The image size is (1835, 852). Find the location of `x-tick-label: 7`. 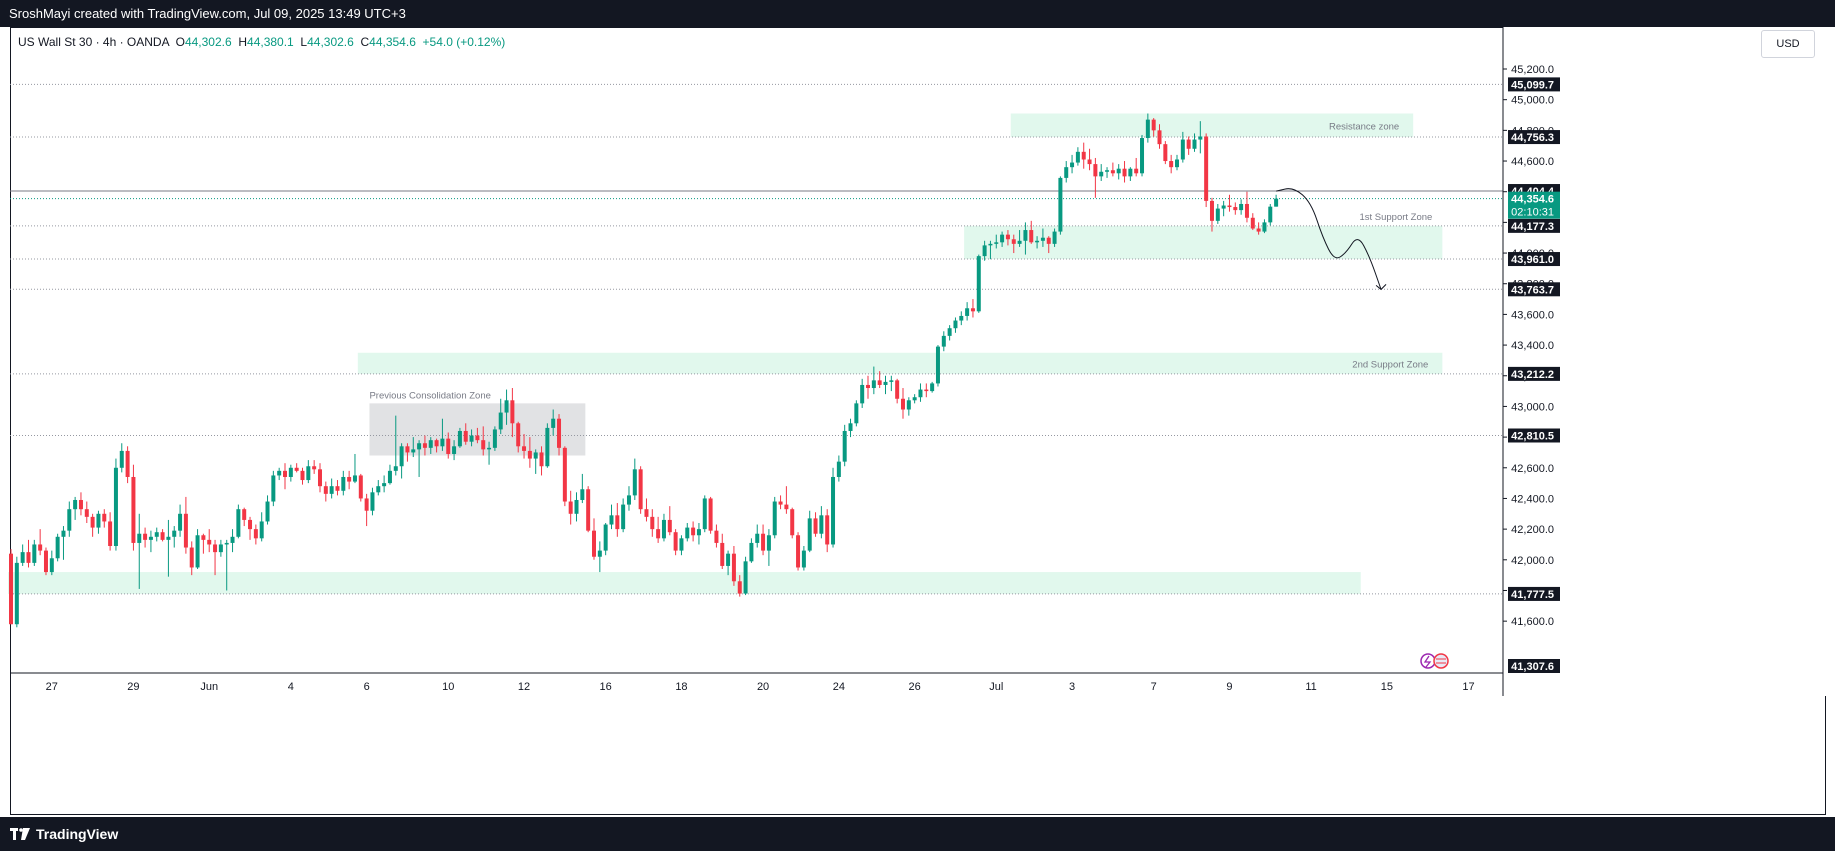

x-tick-label: 7 is located at coordinates (1154, 687).